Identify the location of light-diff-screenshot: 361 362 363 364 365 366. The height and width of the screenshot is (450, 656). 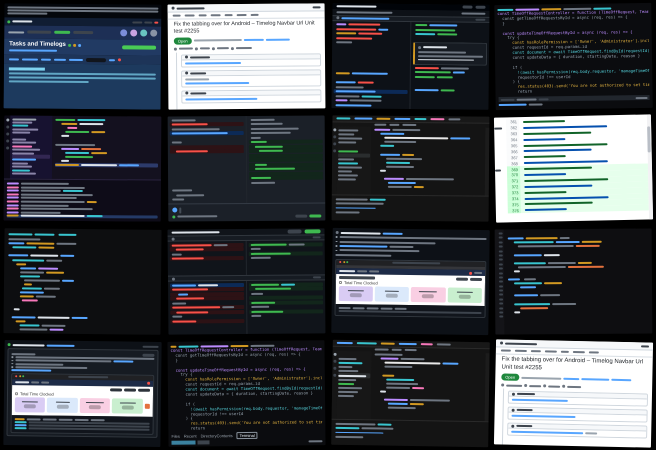
(574, 169).